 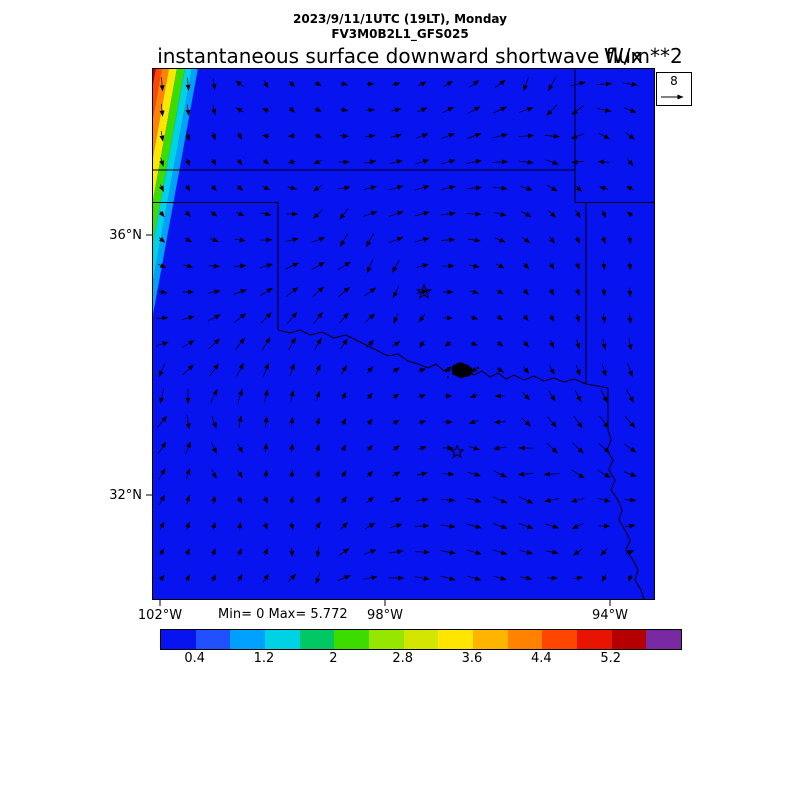 What do you see at coordinates (541, 658) in the screenshot?
I see `colorbar-tick-label: 4.4` at bounding box center [541, 658].